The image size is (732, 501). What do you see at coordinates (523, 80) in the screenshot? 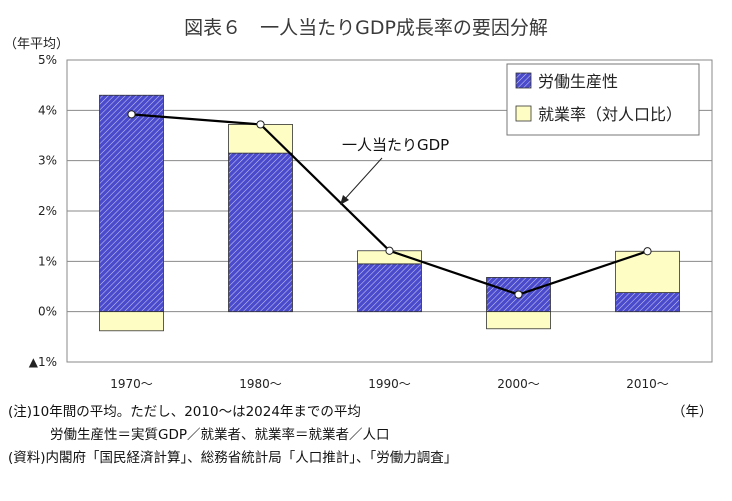
I see `legend-swatch-labor-productivity` at bounding box center [523, 80].